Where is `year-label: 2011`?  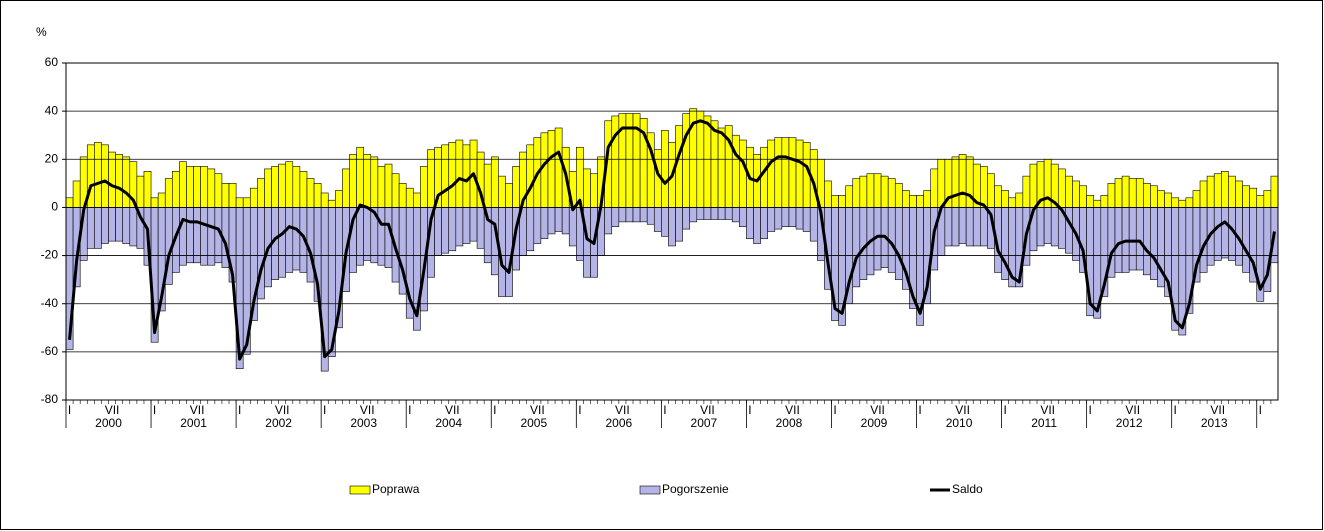 year-label: 2011 is located at coordinates (1044, 423).